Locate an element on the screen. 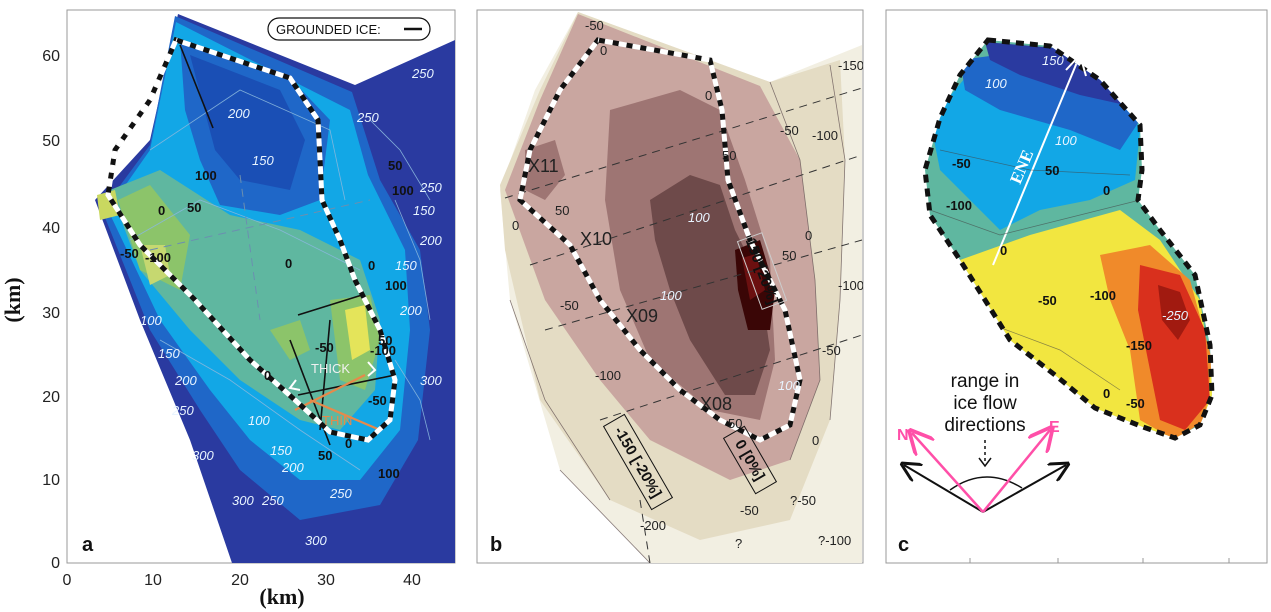 Image resolution: width=1271 pixels, height=612 pixels. panel-b-letter: b is located at coordinates (496, 545).